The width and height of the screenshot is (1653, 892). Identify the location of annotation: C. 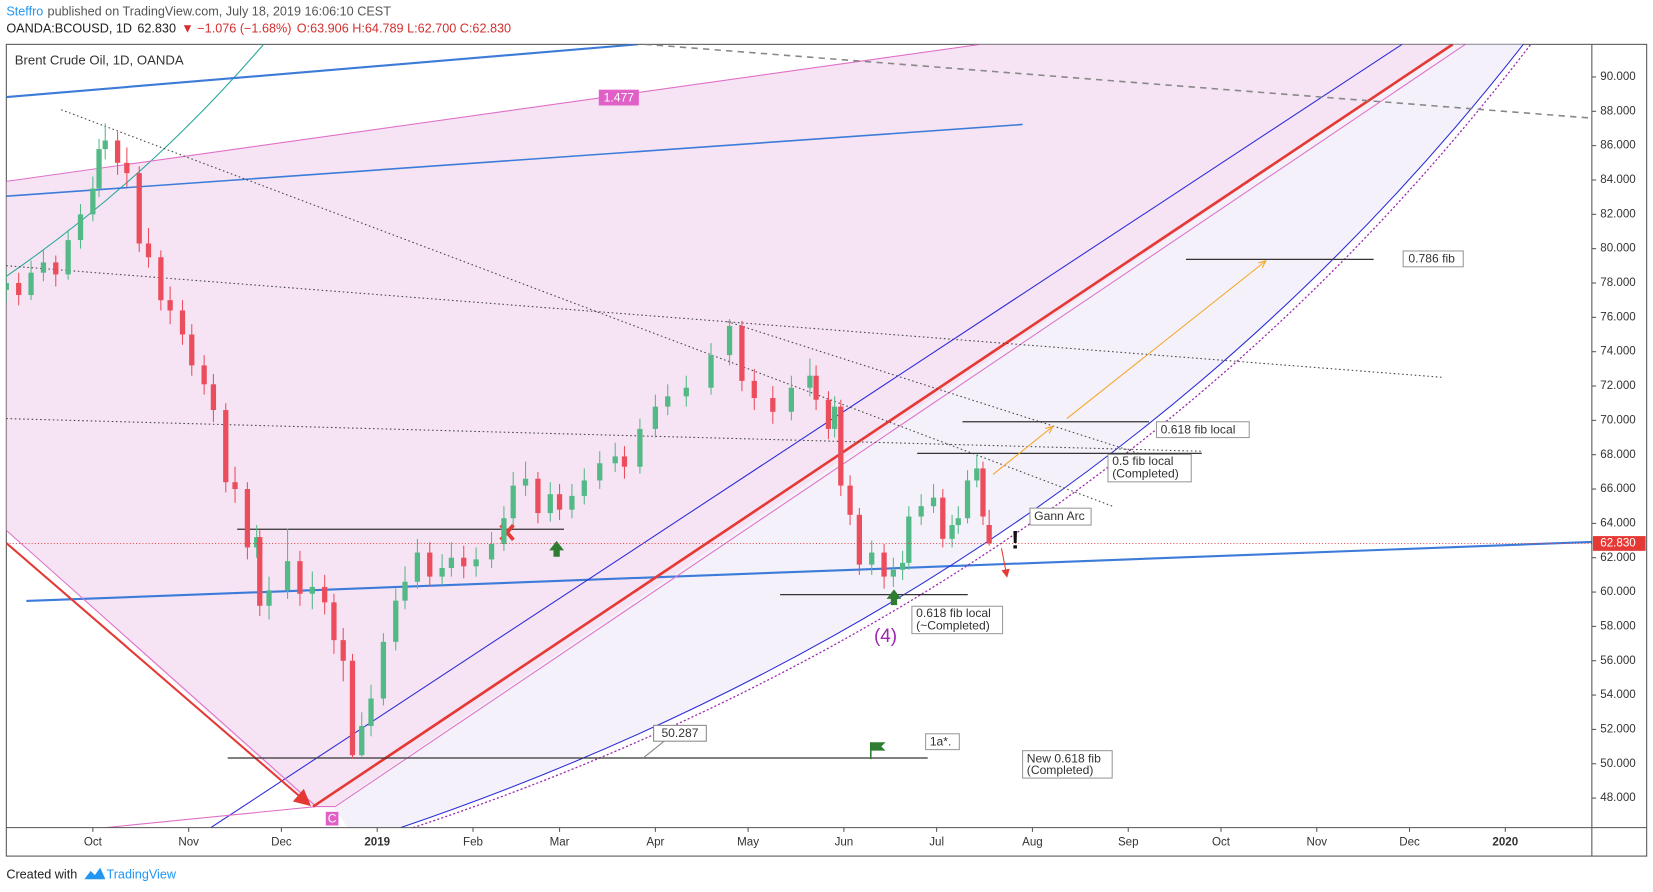
(332, 818).